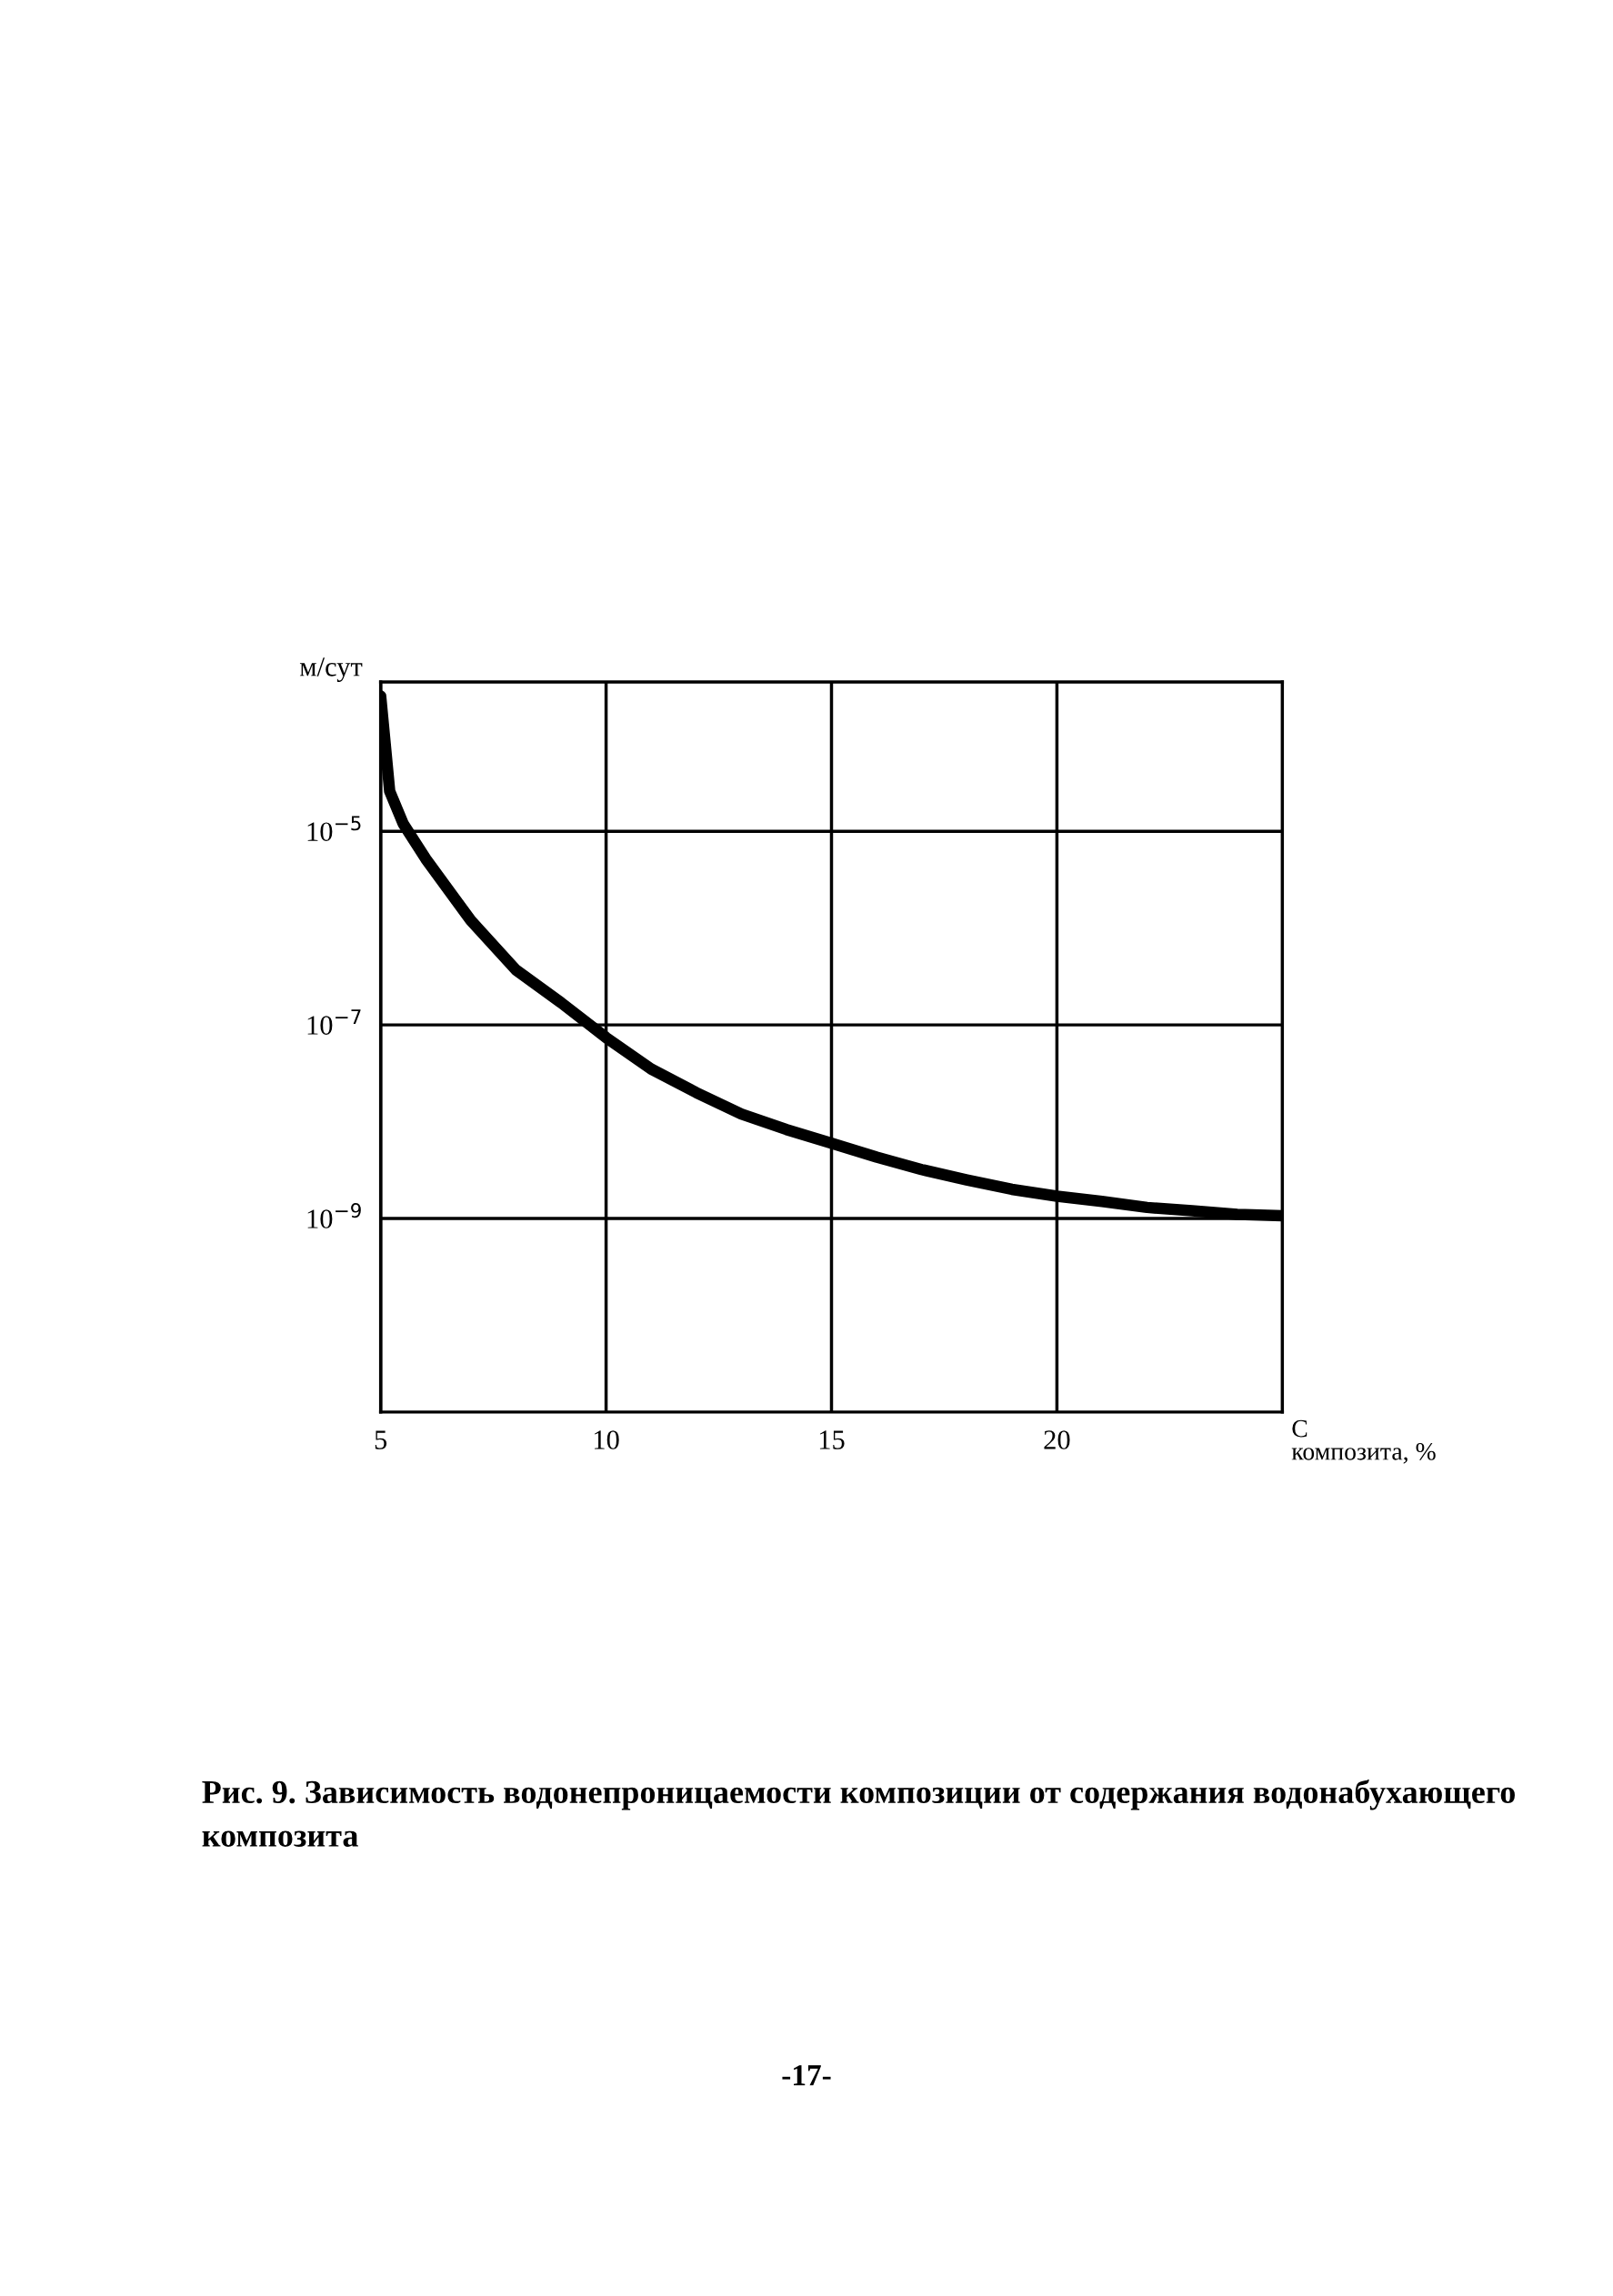  I want to click on y-axis-title: м/сут, so click(331, 669).